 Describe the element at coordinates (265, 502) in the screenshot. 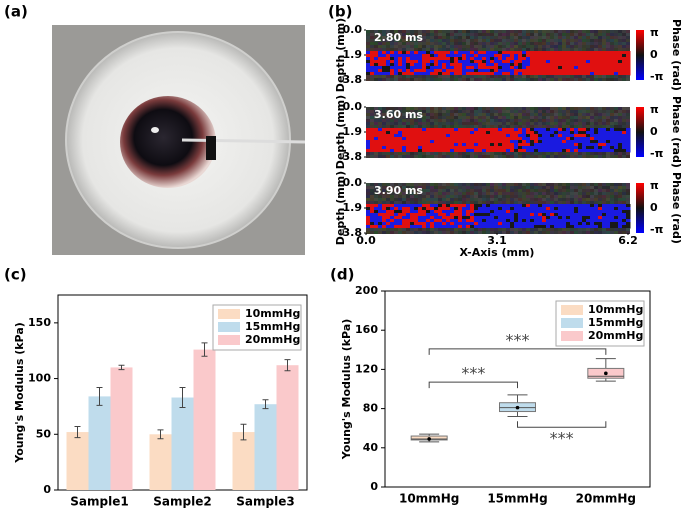

I see `x-tick-label: Sample3` at that location.